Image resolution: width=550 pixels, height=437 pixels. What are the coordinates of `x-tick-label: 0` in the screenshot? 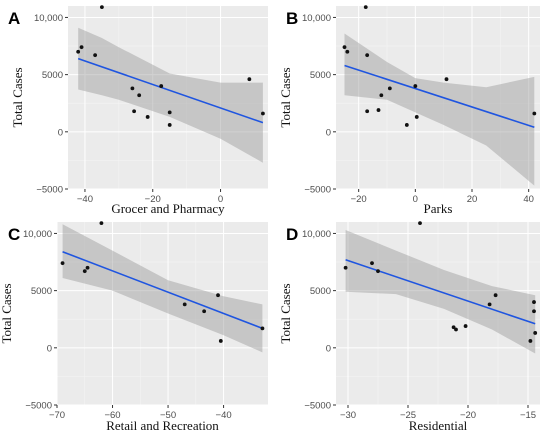 It's located at (220, 199).